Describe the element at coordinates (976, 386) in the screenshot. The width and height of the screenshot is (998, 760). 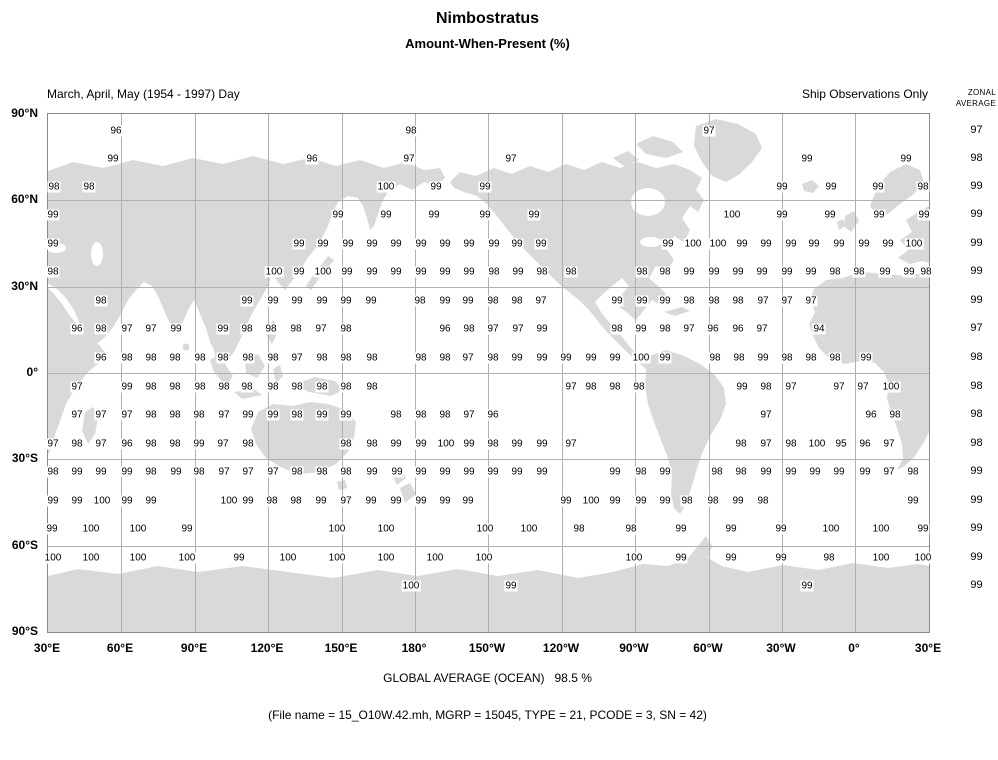
I see `zonal-average-value: 98` at that location.